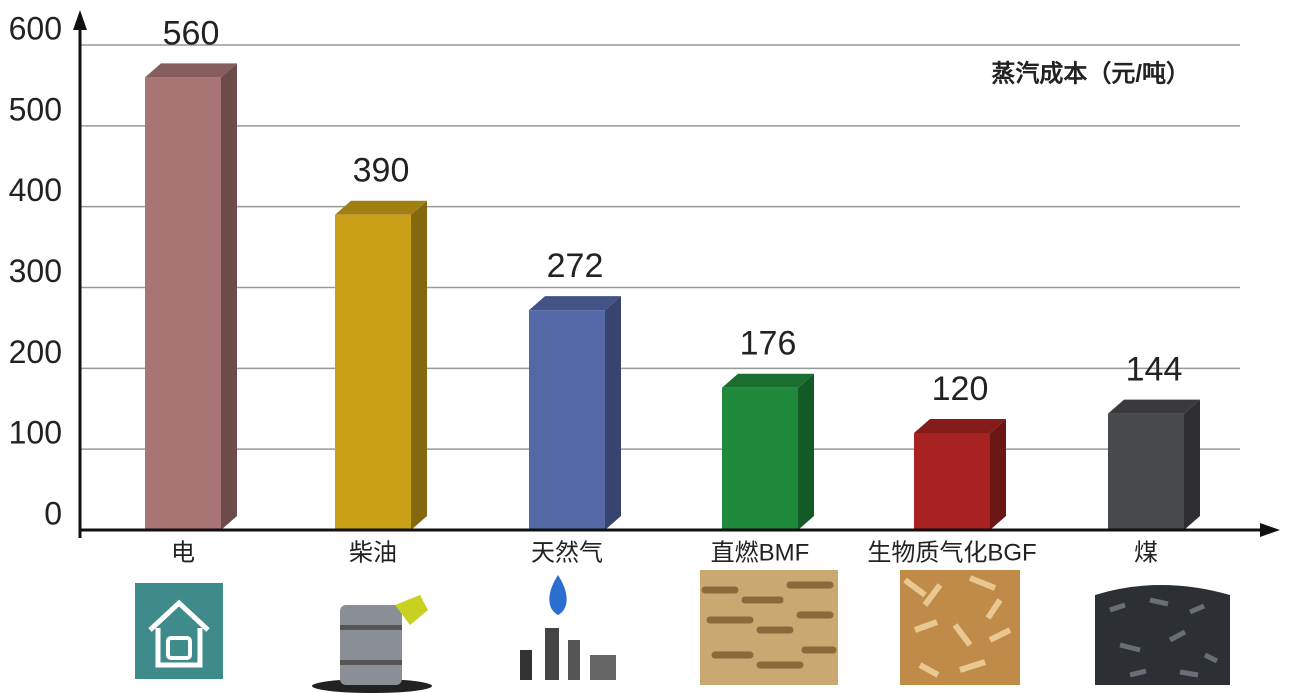 This screenshot has height=693, width=1291. What do you see at coordinates (960, 389) in the screenshot?
I see `value-label: 120` at bounding box center [960, 389].